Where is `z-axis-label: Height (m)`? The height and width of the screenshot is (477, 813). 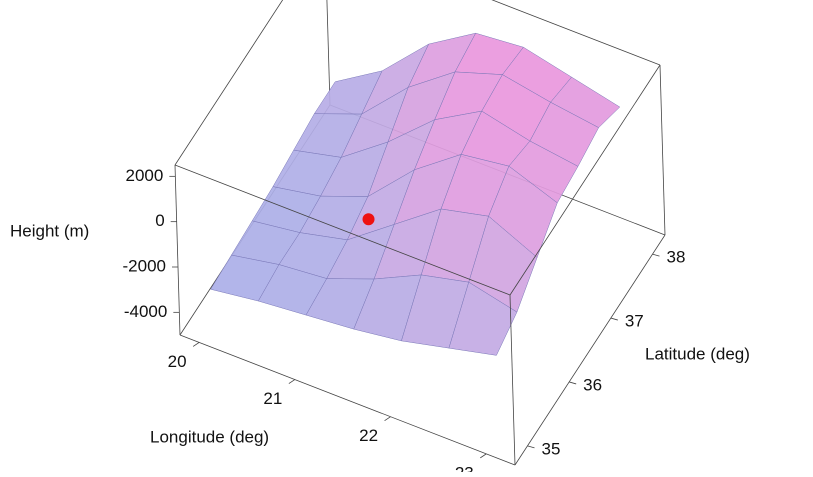 z-axis-label: Height (m) is located at coordinates (49, 230).